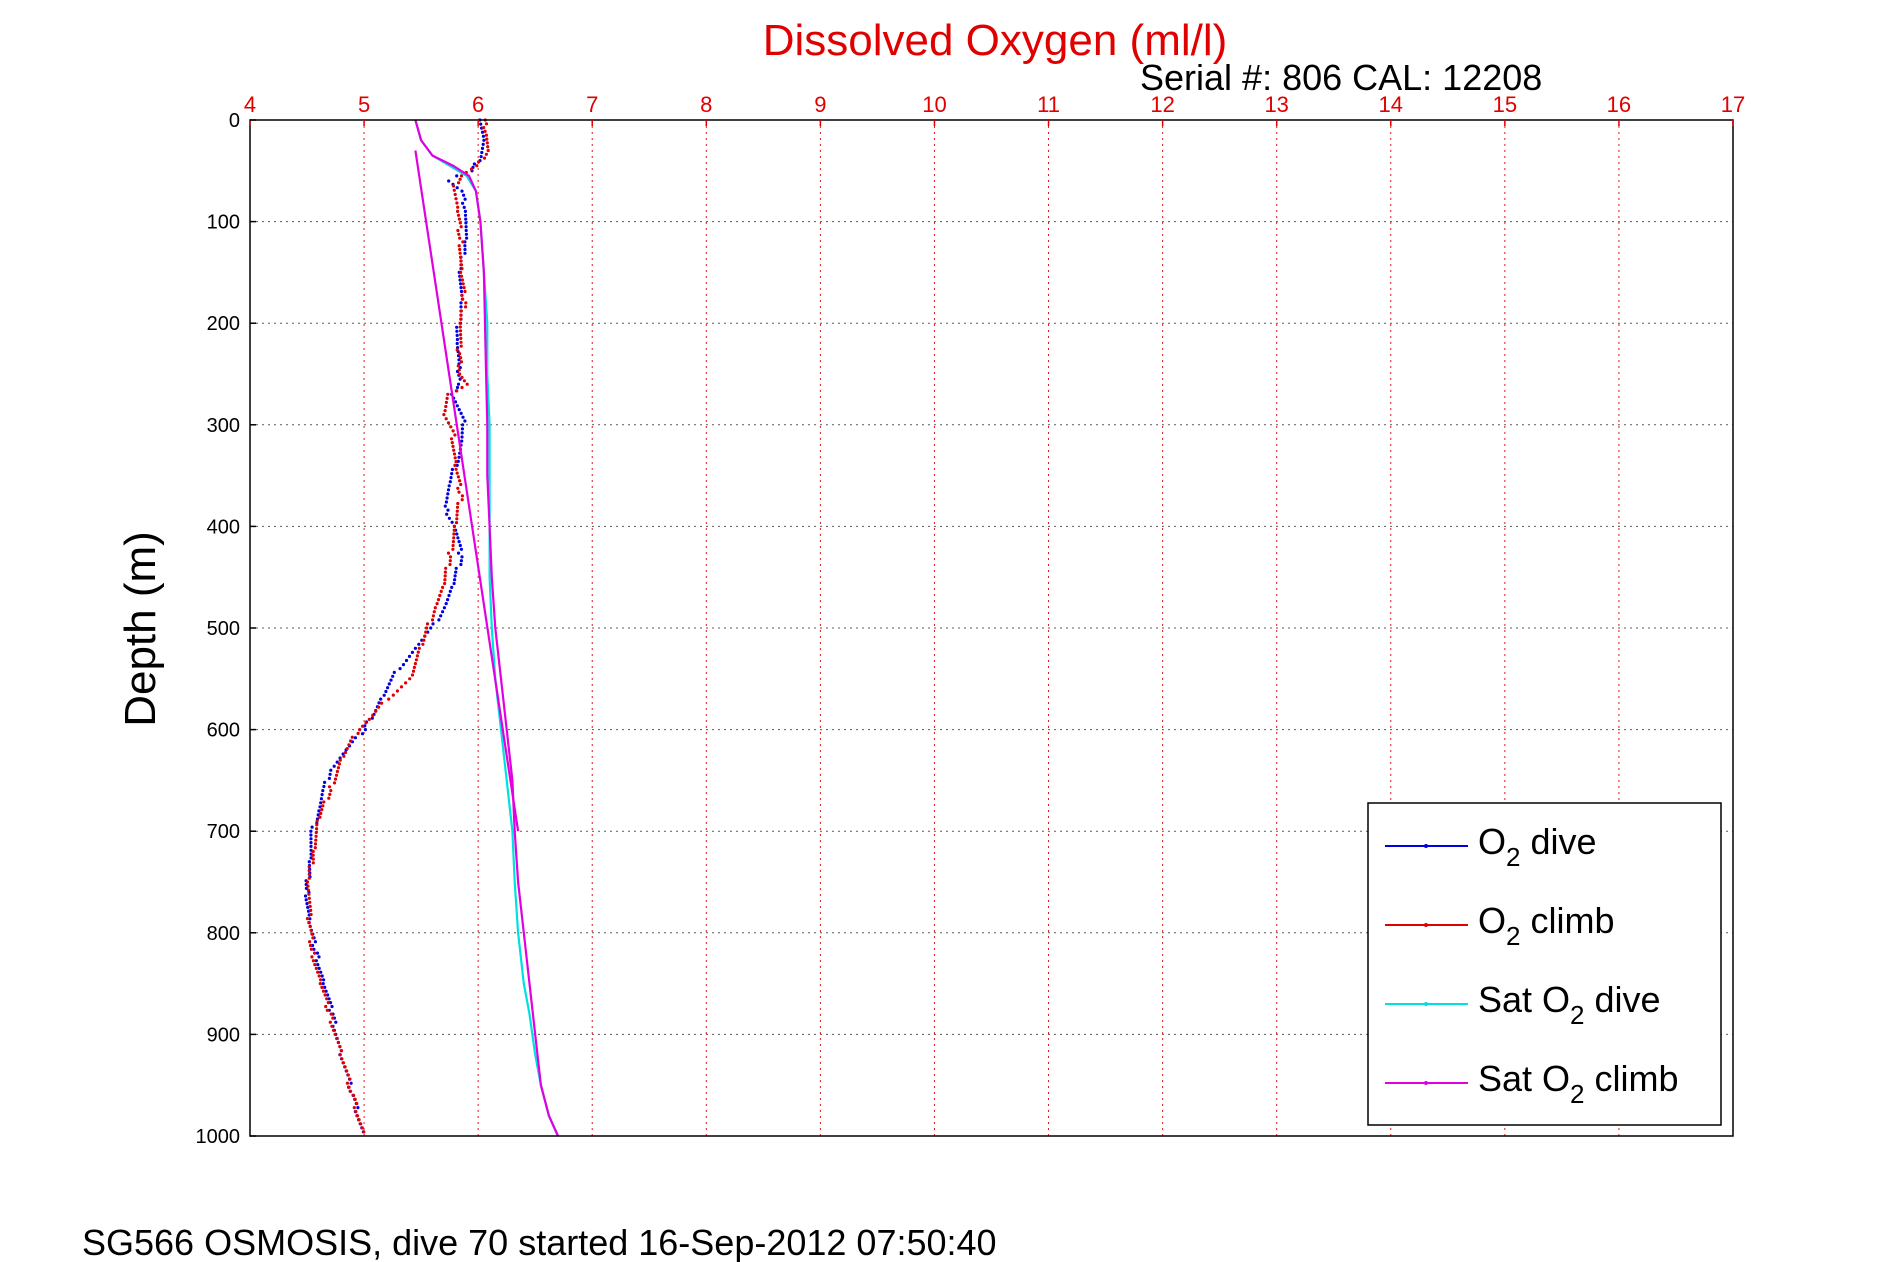  Describe the element at coordinates (1578, 1083) in the screenshot. I see `legend-label: Sat O2 climb` at that location.